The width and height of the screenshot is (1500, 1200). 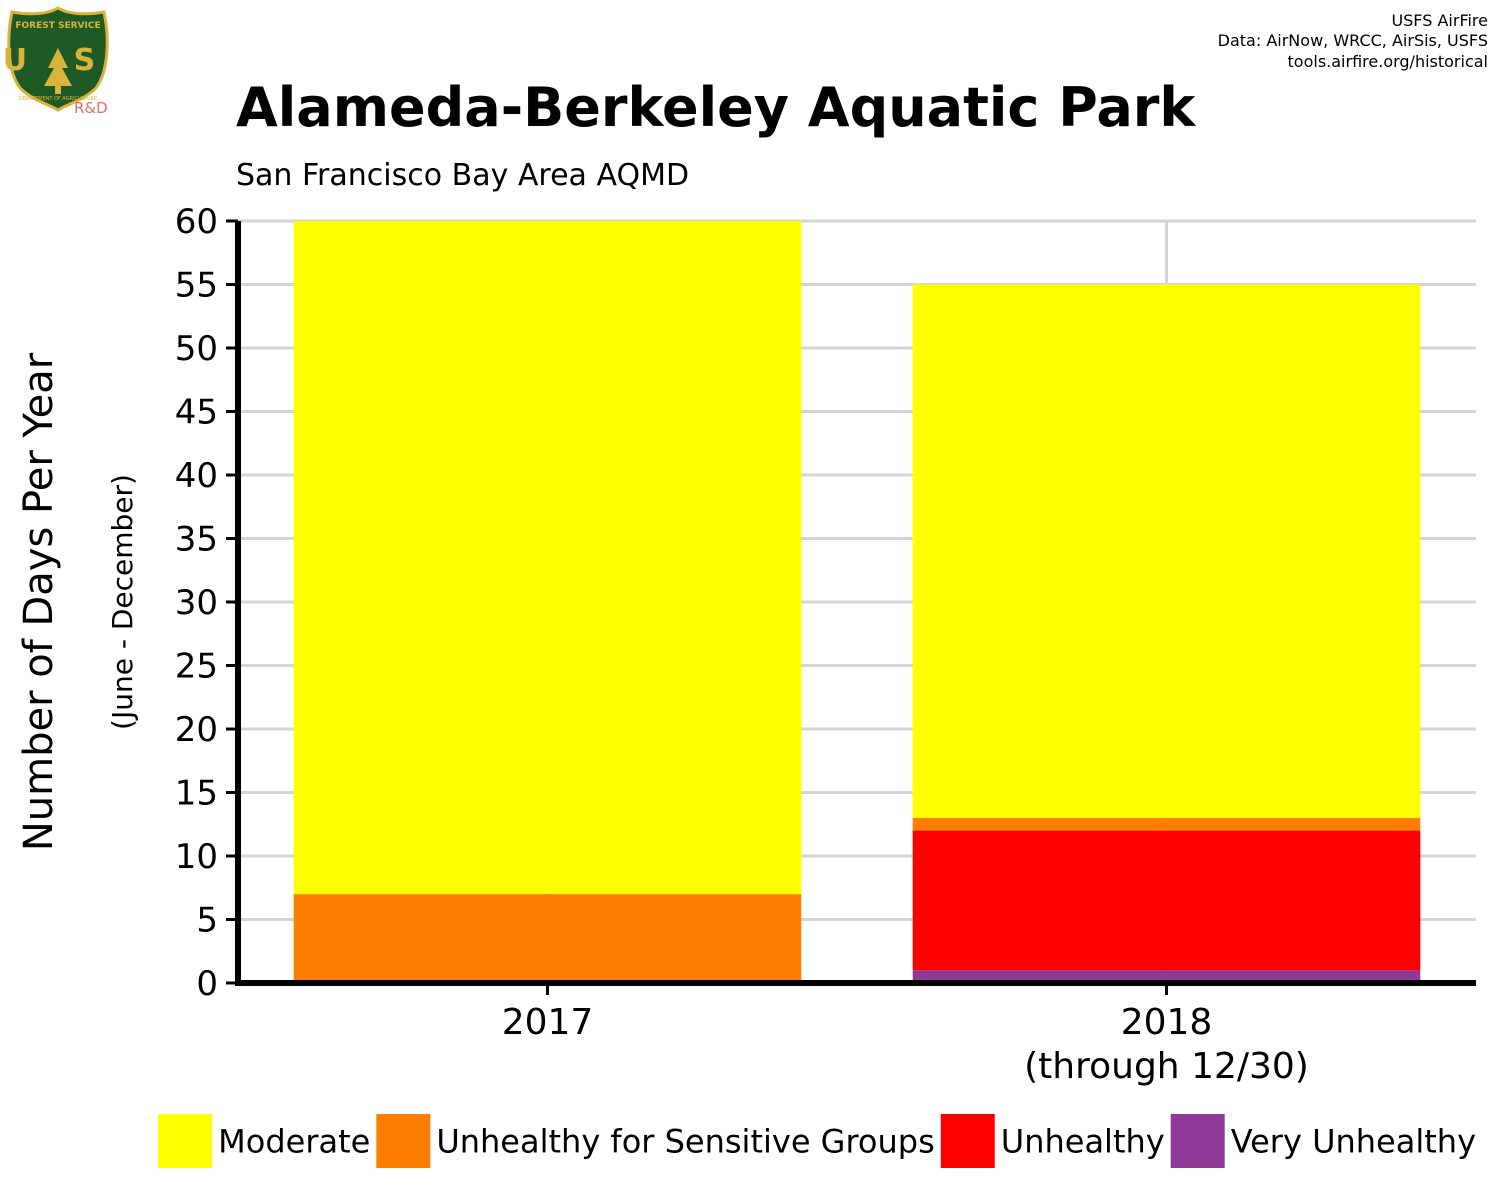 What do you see at coordinates (196, 476) in the screenshot?
I see `y-tick-label-40: 40` at bounding box center [196, 476].